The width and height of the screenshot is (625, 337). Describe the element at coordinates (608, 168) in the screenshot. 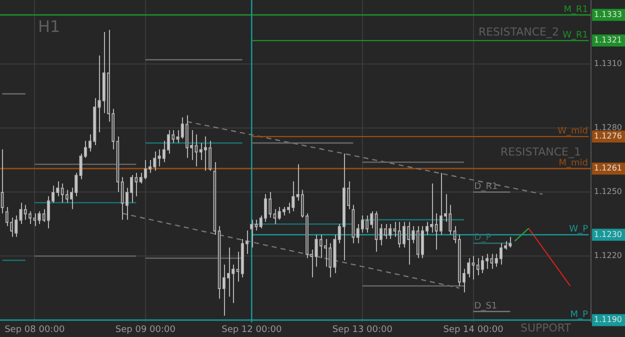

I see `y-tick-label: 1.1261` at that location.